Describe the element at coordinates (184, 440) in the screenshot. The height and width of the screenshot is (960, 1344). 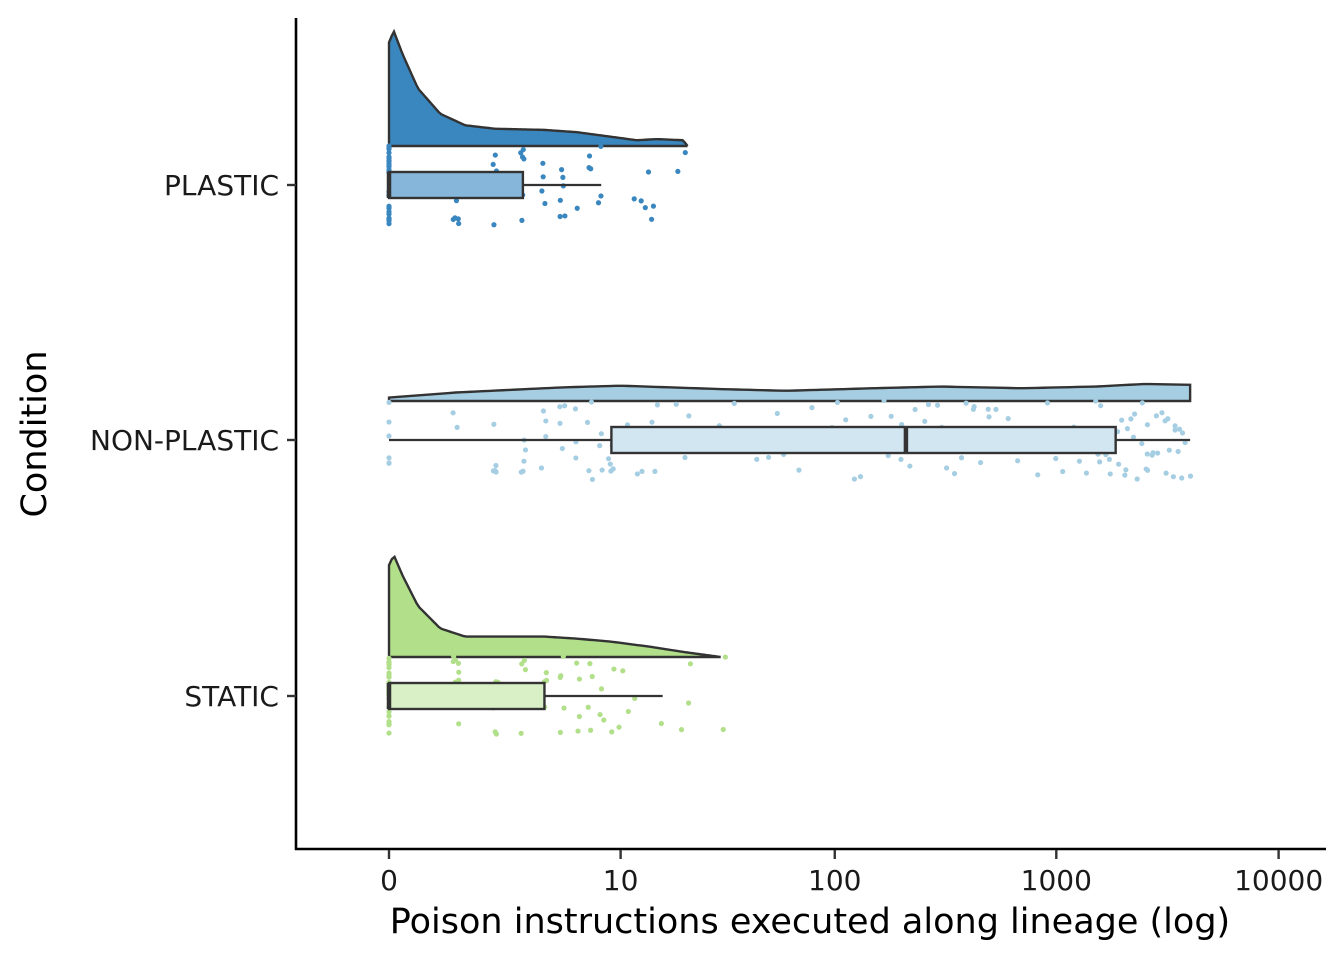
I see `y-tick-label: NON-PLASTIC` at that location.